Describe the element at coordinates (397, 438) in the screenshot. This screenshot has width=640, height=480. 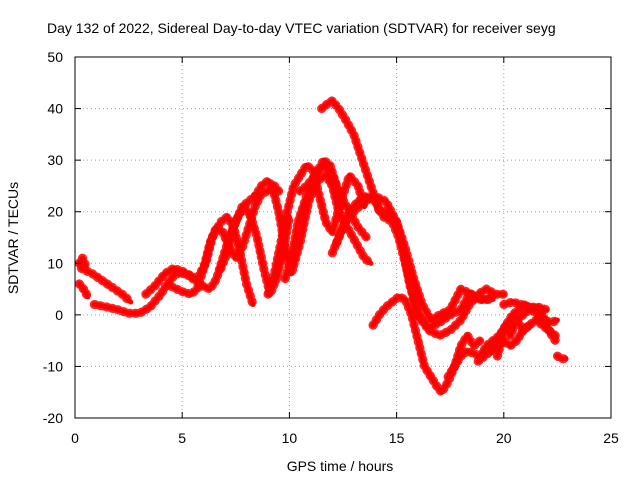
I see `x-tick-label: 15` at that location.